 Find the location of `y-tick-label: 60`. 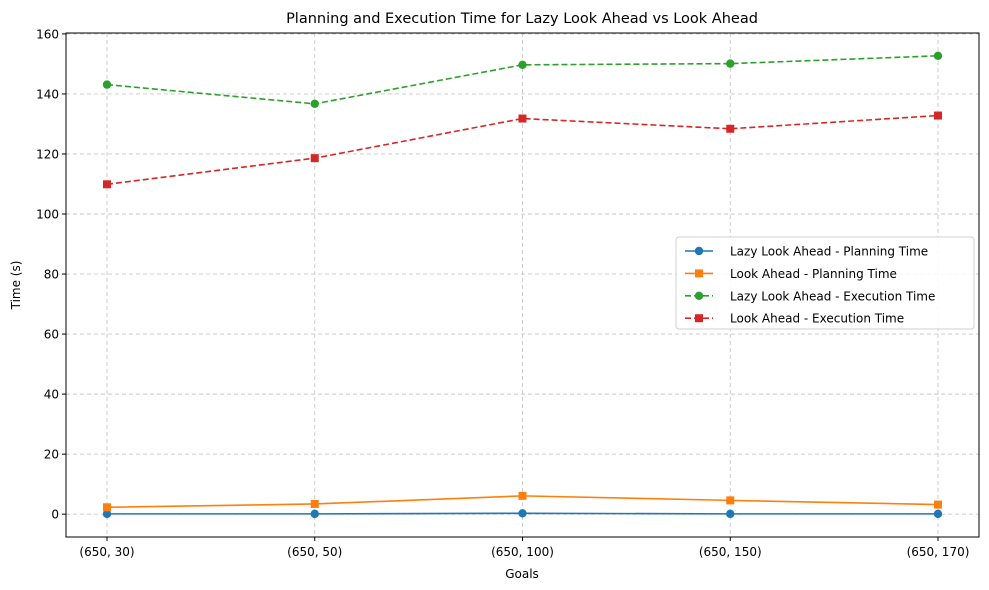

y-tick-label: 60 is located at coordinates (51, 335).